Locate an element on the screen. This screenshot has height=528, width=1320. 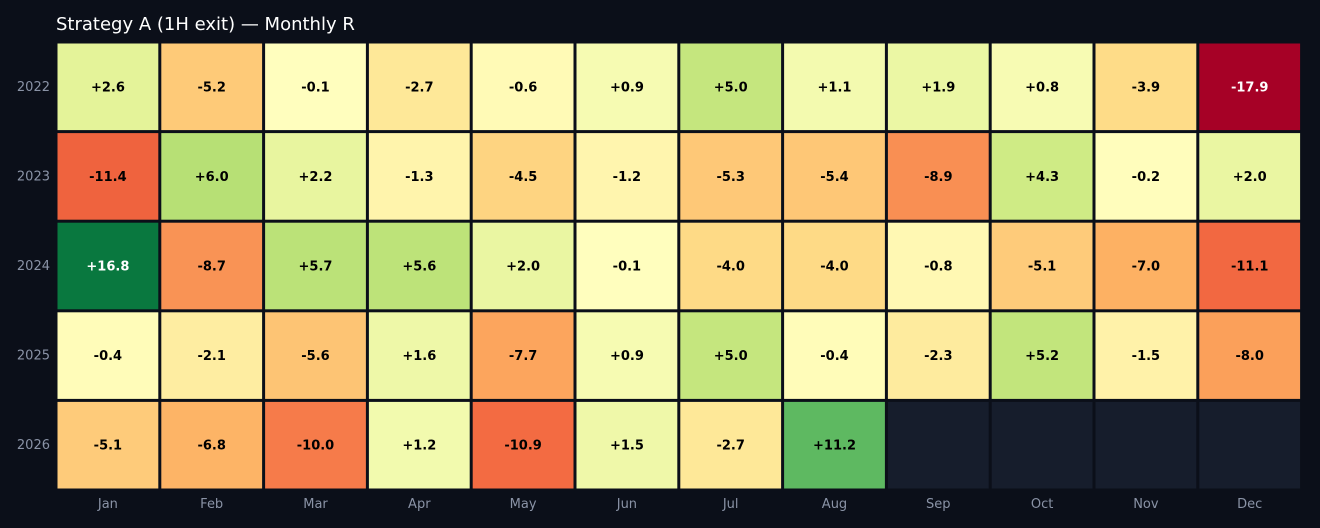
cell-value-label: +1.1 is located at coordinates (835, 87).